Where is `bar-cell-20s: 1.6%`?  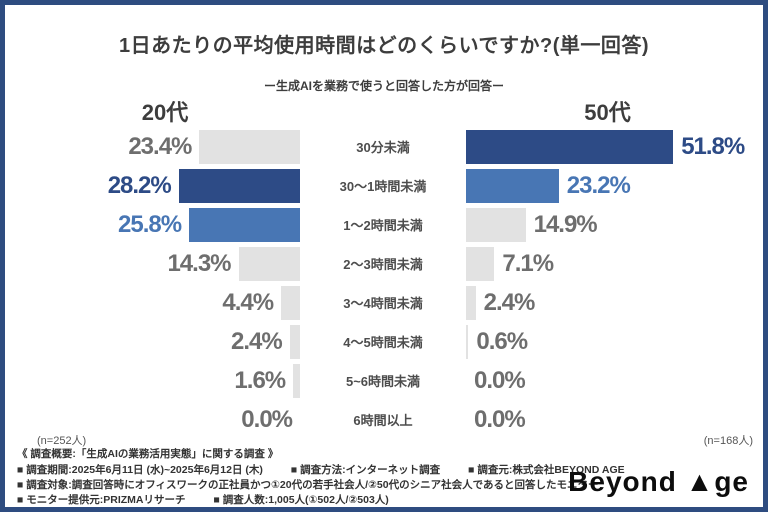 bar-cell-20s: 1.6% is located at coordinates (165, 380).